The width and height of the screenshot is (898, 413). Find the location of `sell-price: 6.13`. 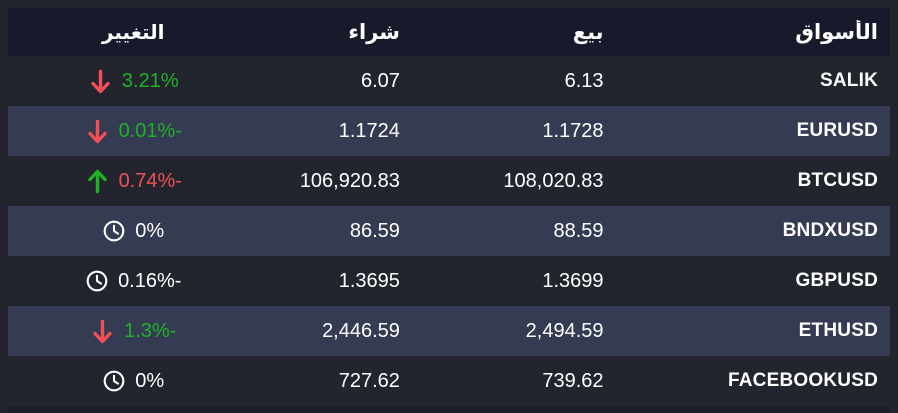

sell-price: 6.13 is located at coordinates (584, 80).